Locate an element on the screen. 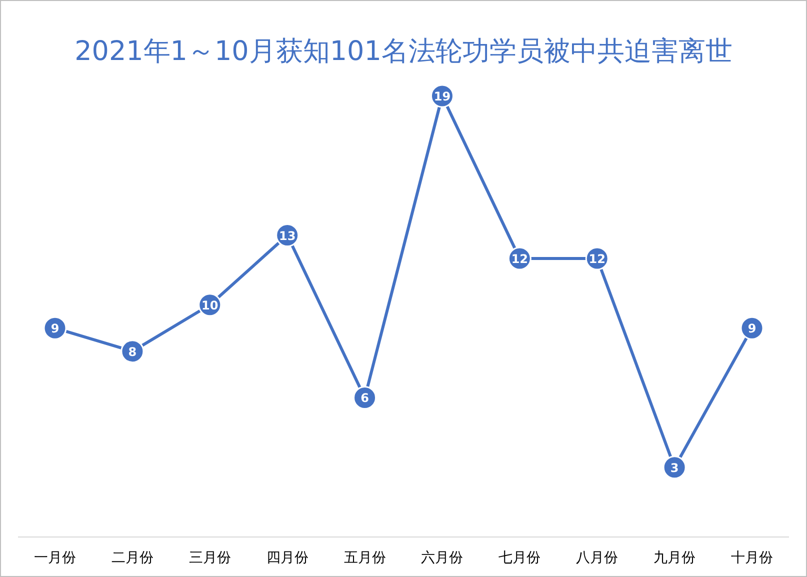 This screenshot has width=807, height=577. data-label: 13 is located at coordinates (287, 235).